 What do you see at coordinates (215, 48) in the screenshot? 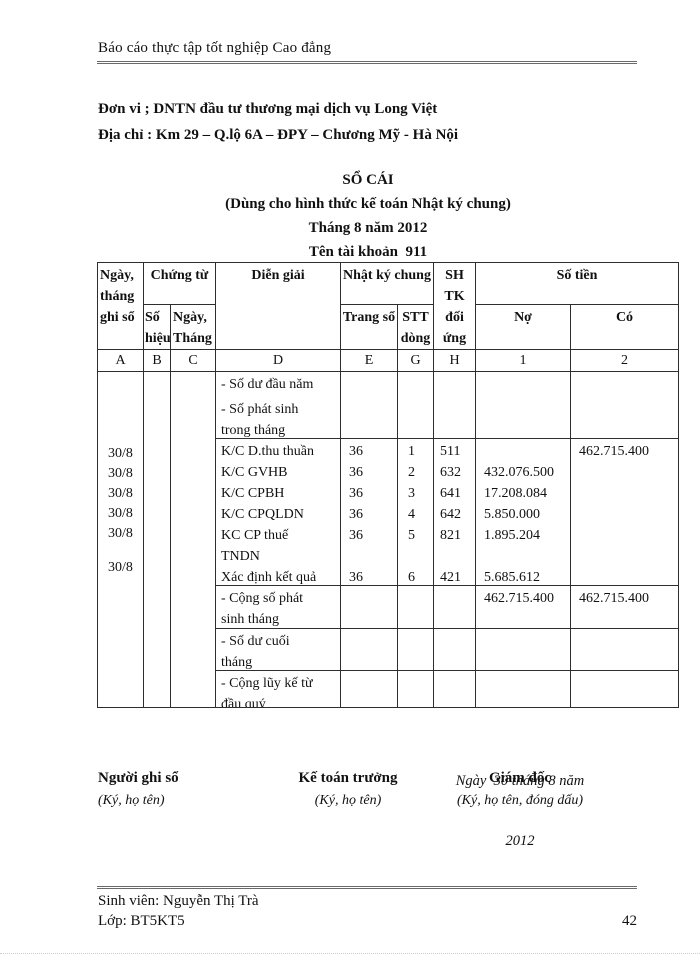
I see `running-header: Báo cáo thực tập tốt nghiệp Cao đẳng` at bounding box center [215, 48].